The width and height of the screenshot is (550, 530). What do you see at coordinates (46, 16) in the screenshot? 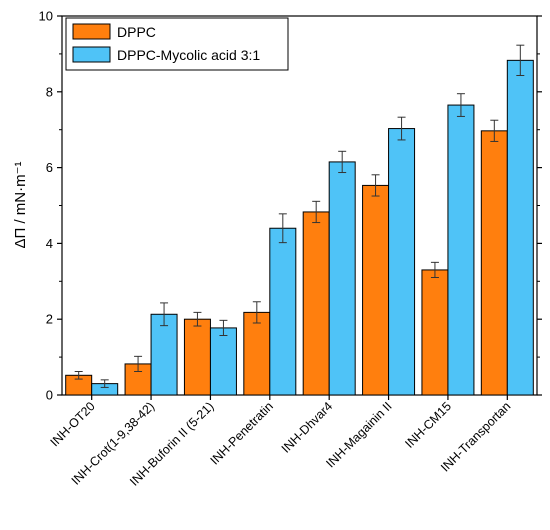
I see `y-tick-label: 10` at bounding box center [46, 16].